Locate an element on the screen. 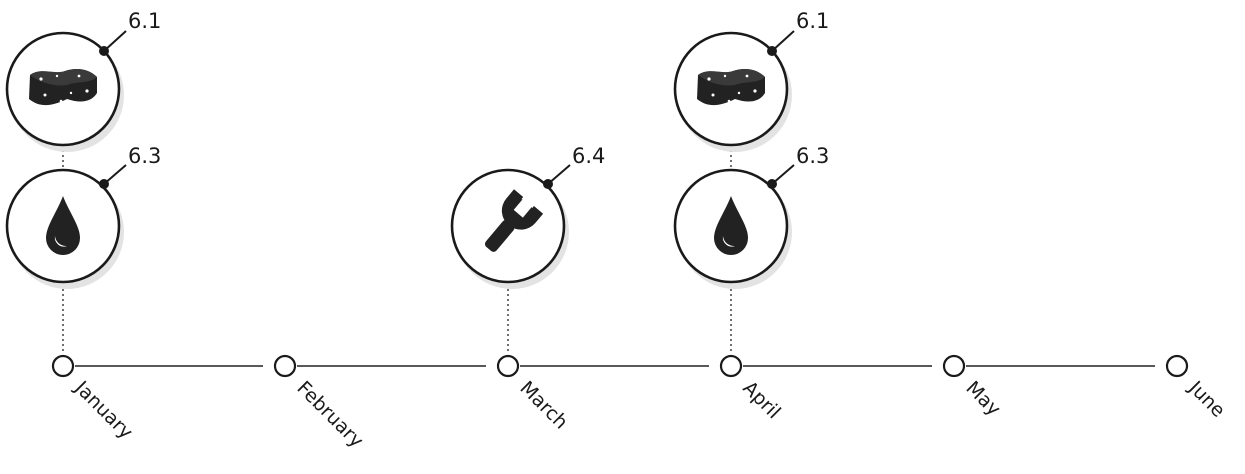 The width and height of the screenshot is (1245, 474). month-node-march: March is located at coordinates (534, 394).